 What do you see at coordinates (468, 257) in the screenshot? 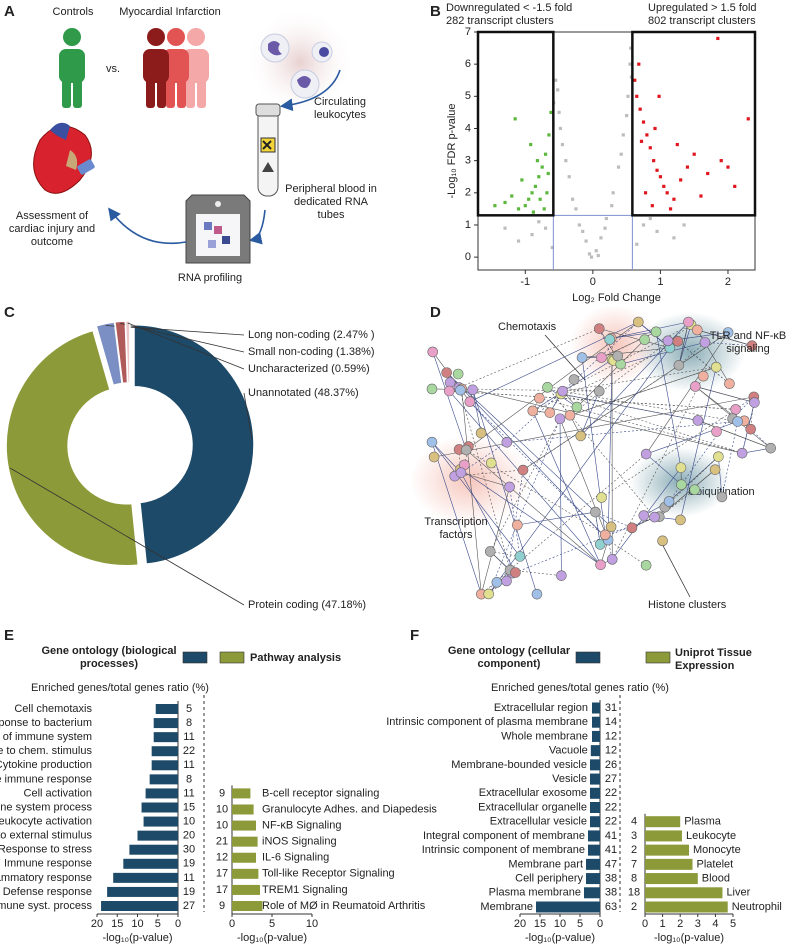
I see `y-tick-label: 0` at bounding box center [468, 257].